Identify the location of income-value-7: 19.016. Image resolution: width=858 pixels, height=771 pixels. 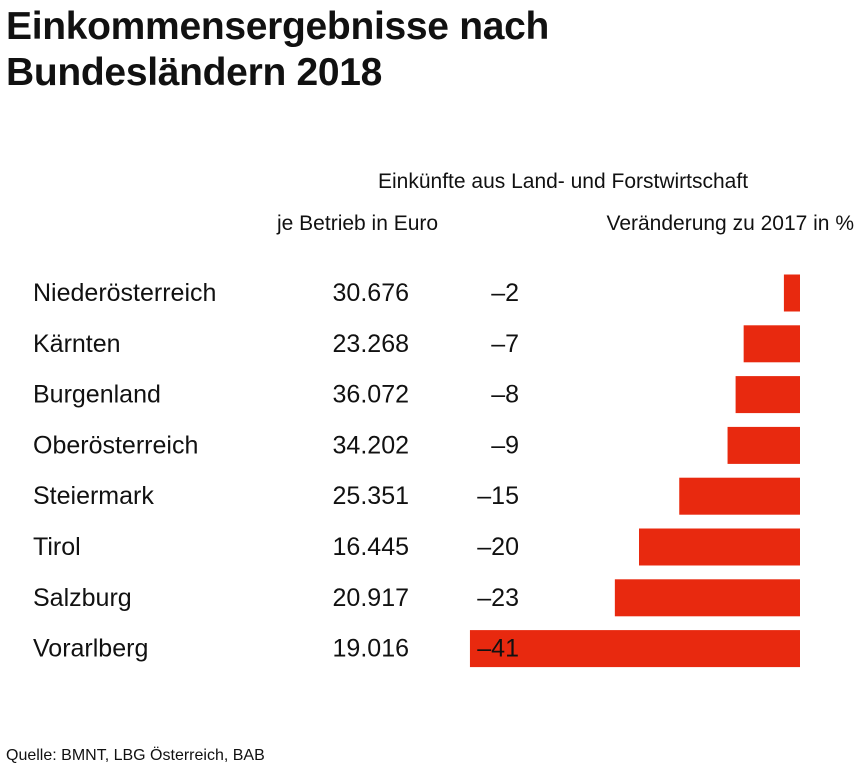
(371, 649).